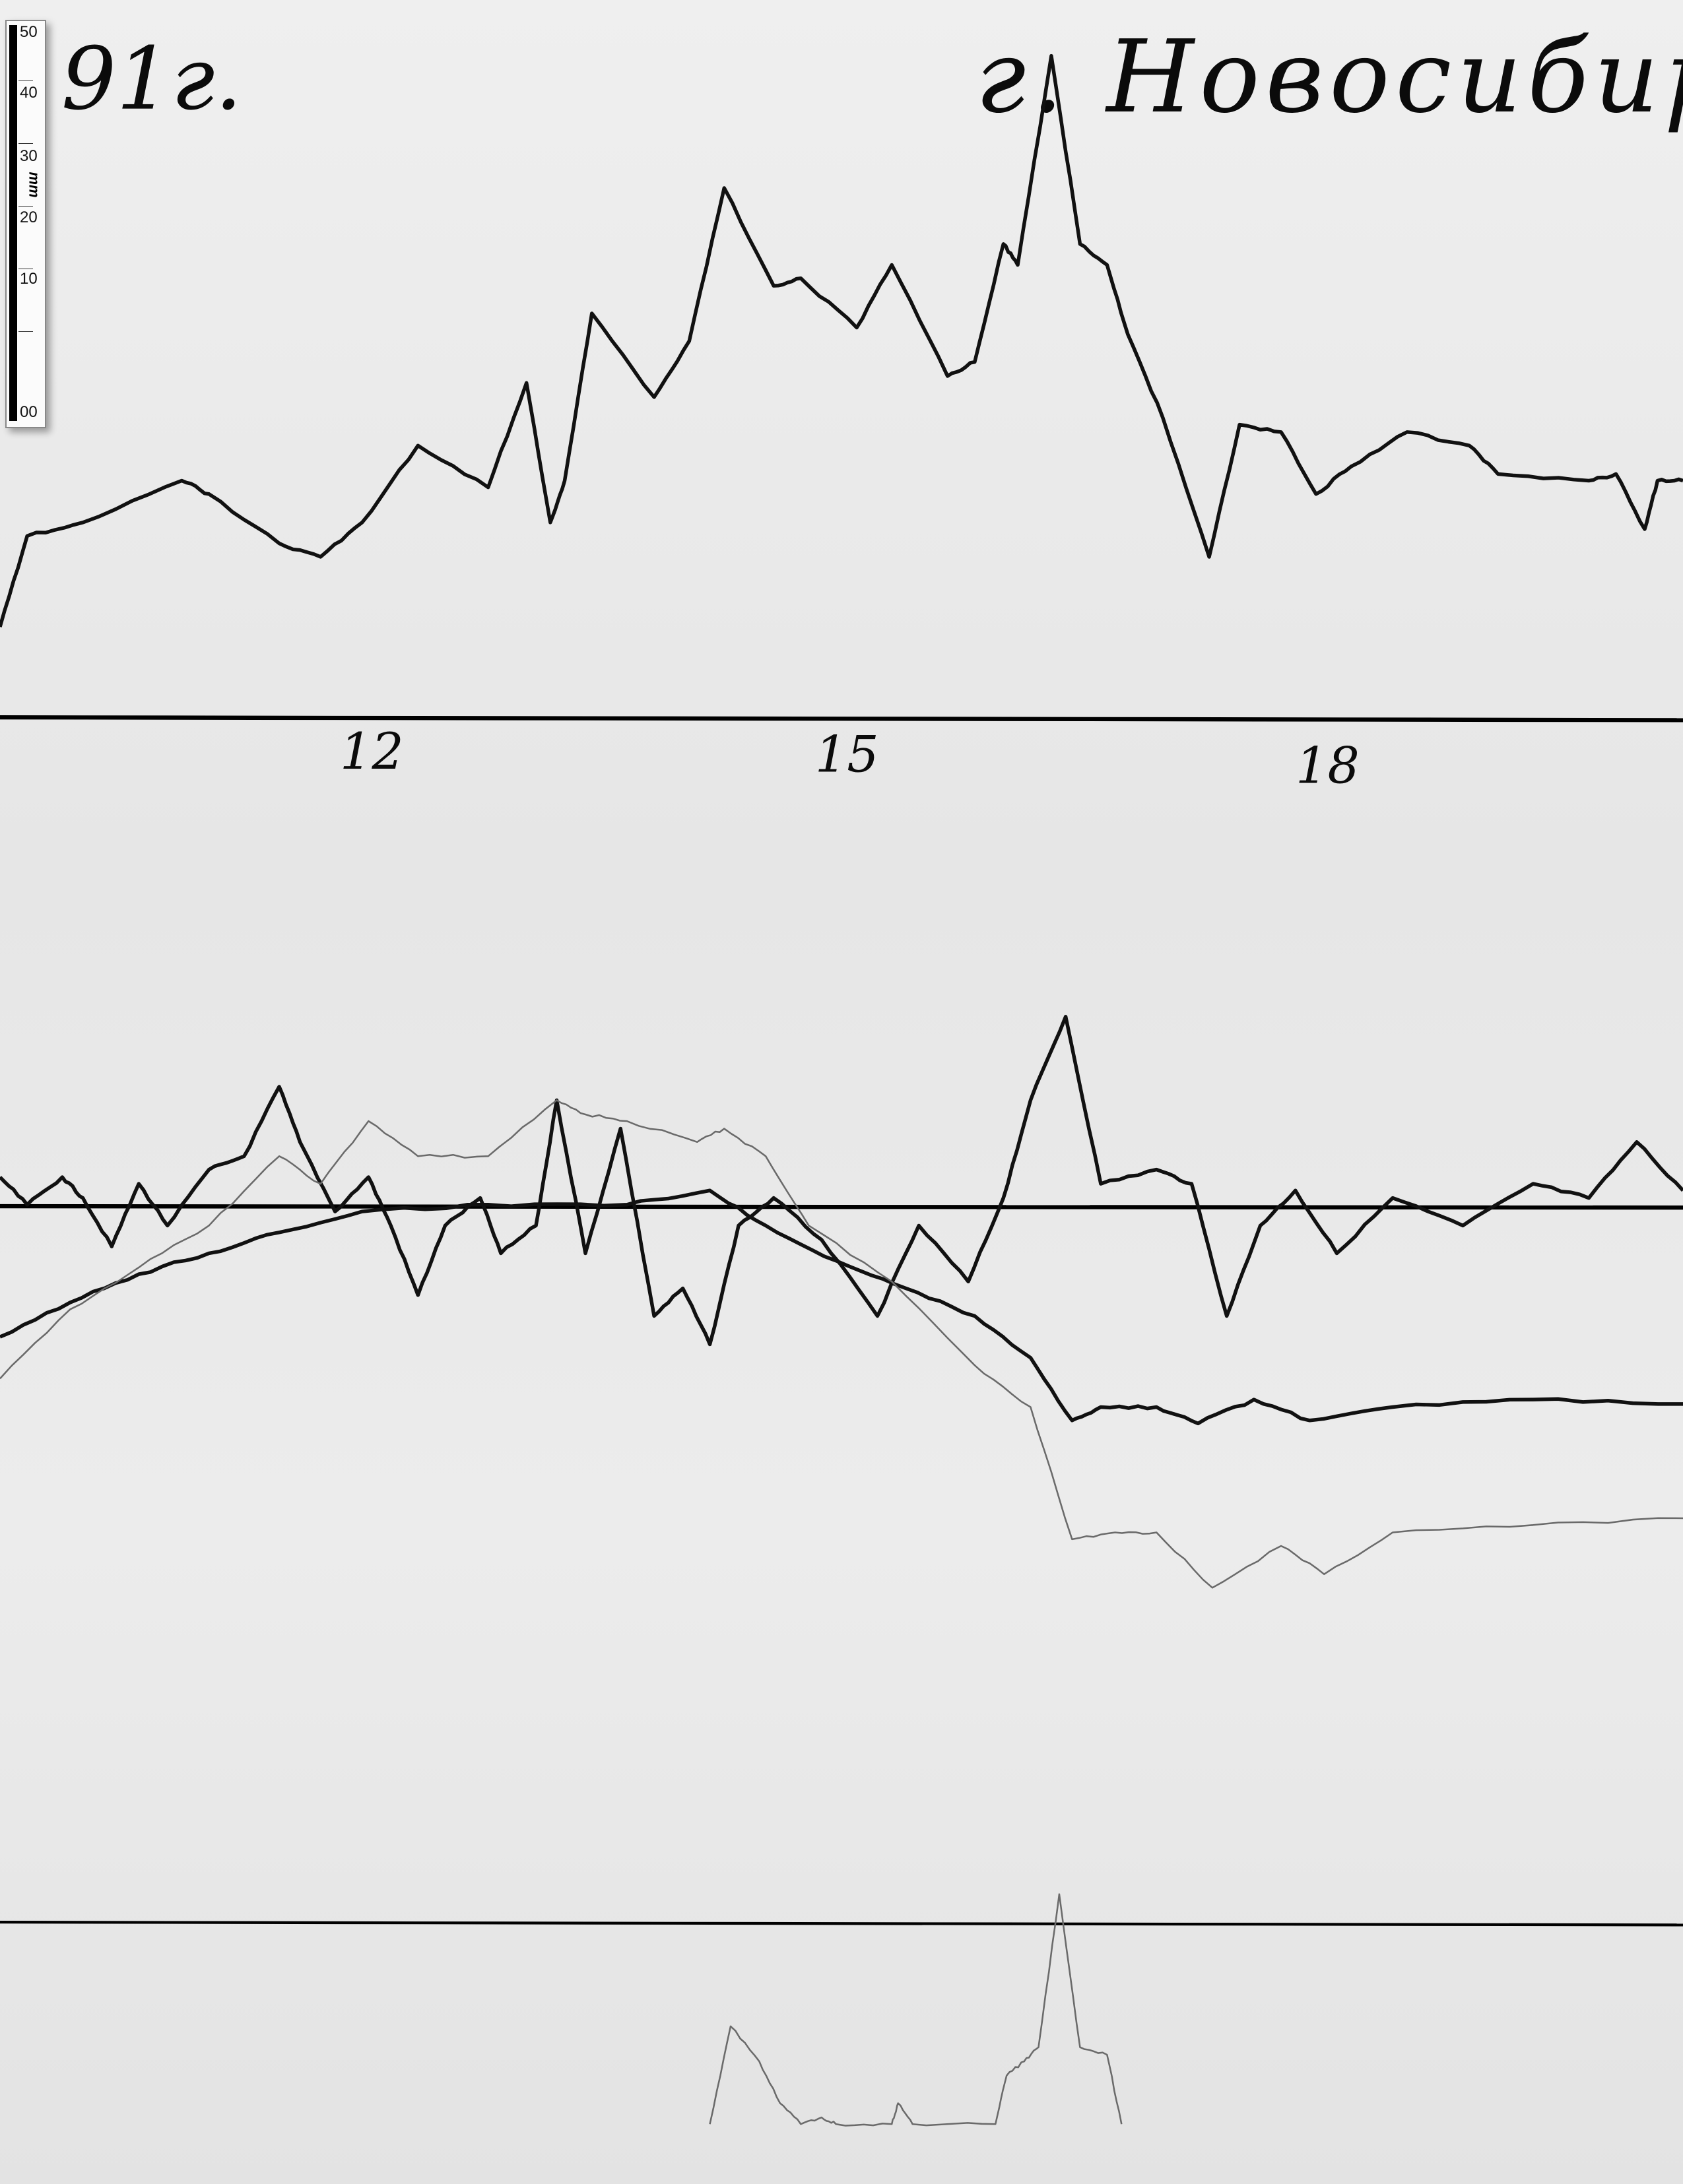  I want to click on trace-panel2-series2, so click(841, 1307).